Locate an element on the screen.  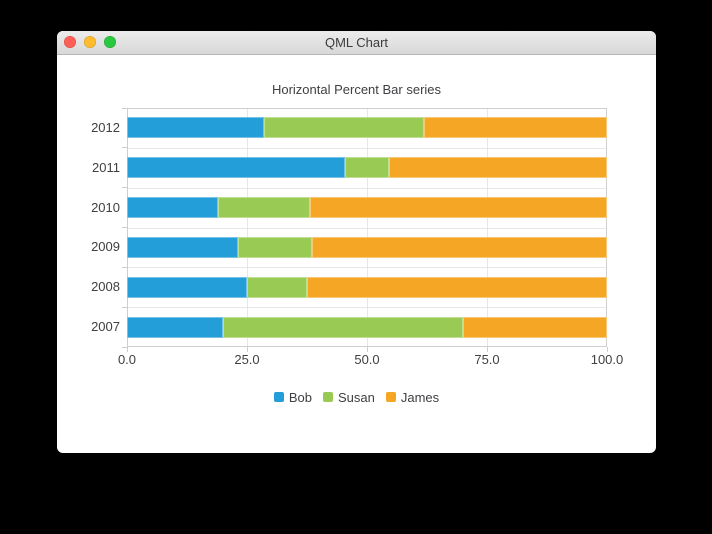
window-title: QML Chart is located at coordinates (356, 42).